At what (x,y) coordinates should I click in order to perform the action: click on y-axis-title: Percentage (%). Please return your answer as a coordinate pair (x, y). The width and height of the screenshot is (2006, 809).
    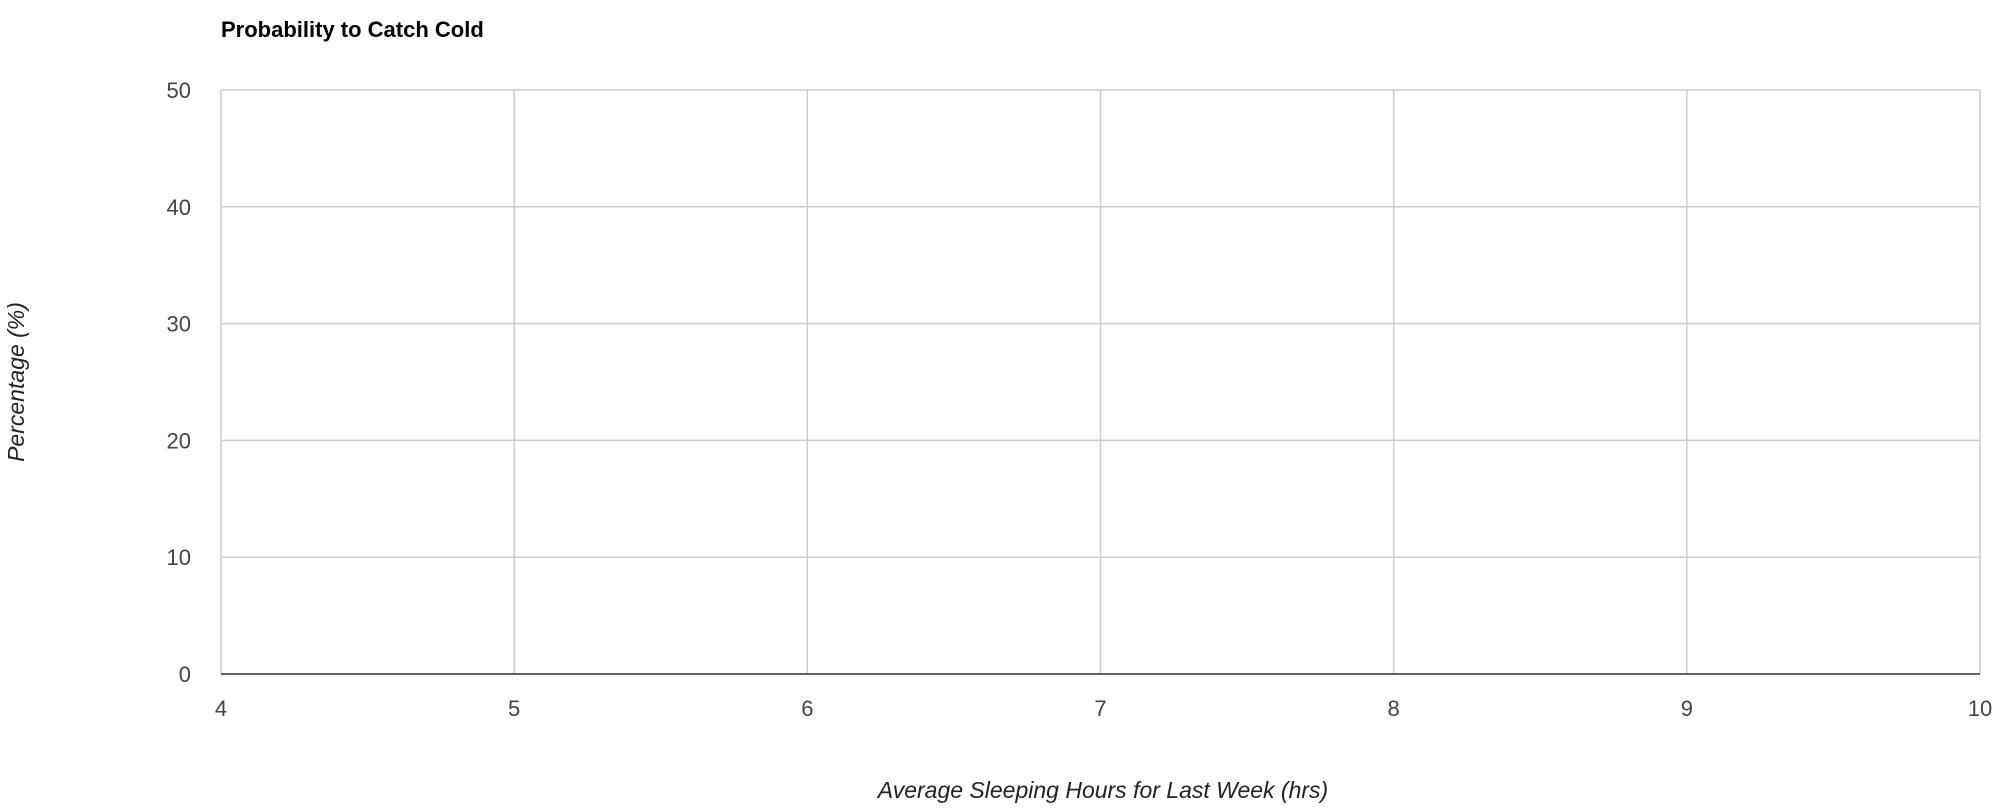
    Looking at the image, I should click on (16, 382).